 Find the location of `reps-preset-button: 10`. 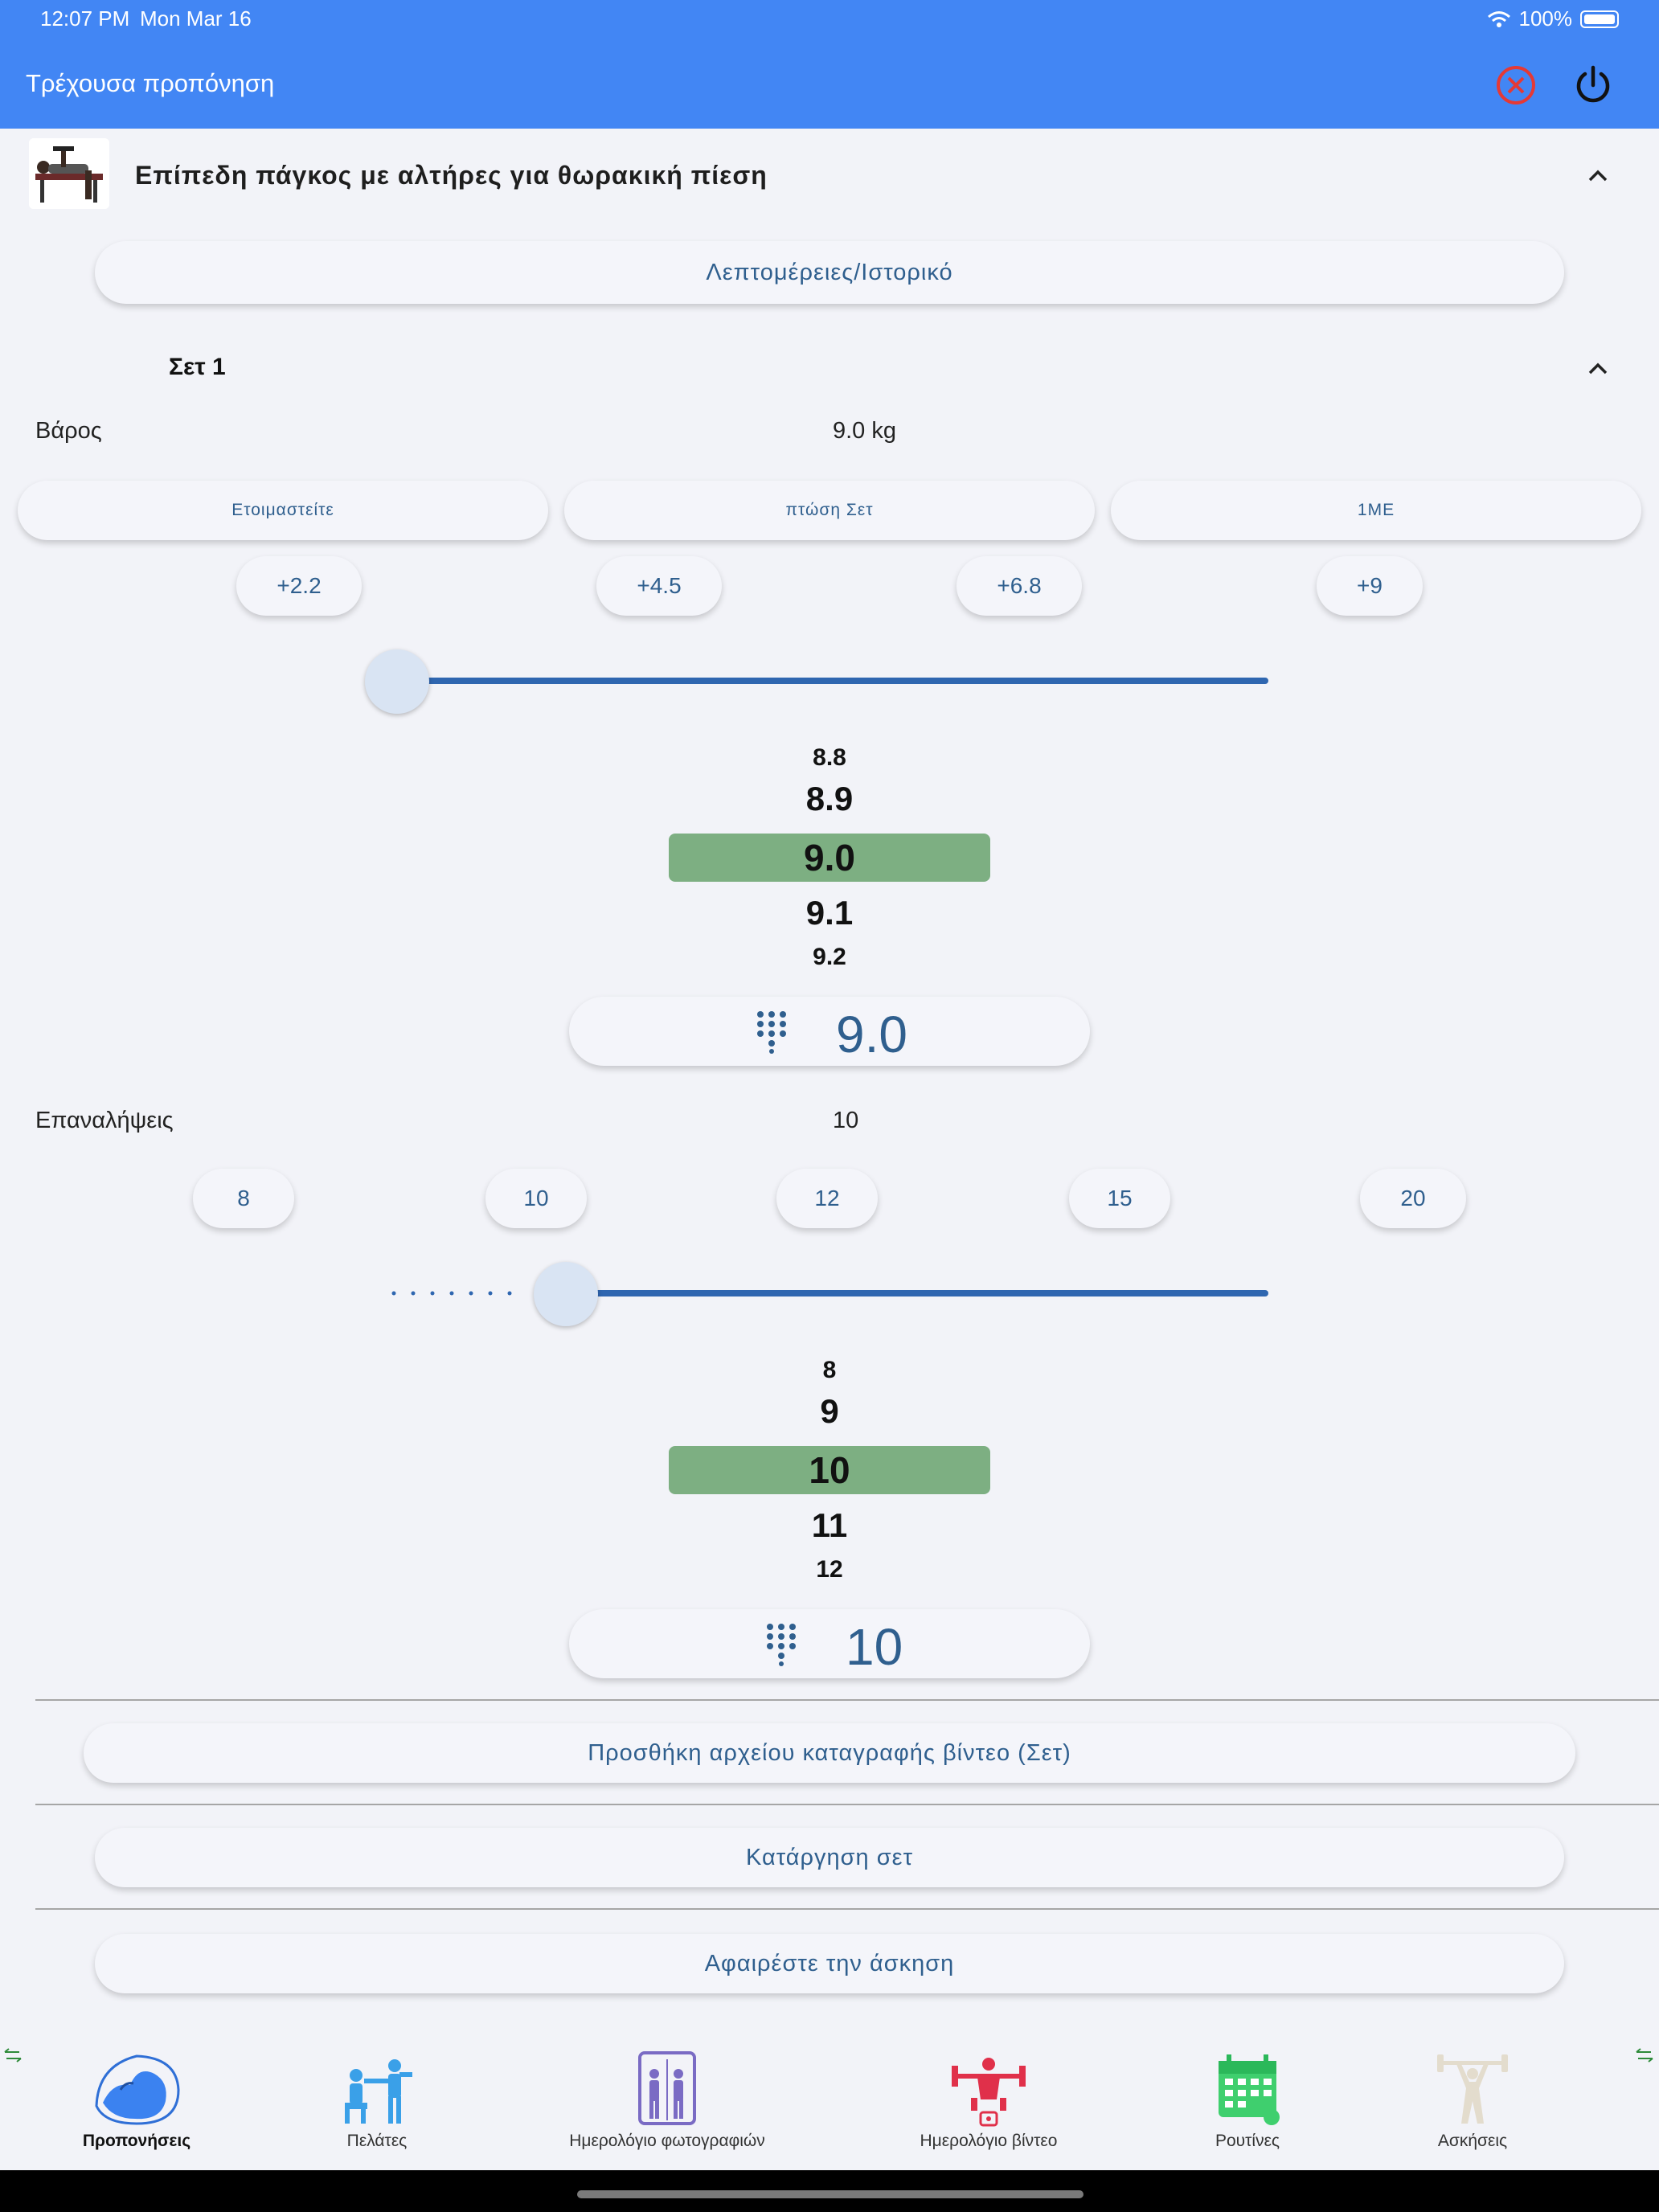

reps-preset-button: 10 is located at coordinates (536, 1198).